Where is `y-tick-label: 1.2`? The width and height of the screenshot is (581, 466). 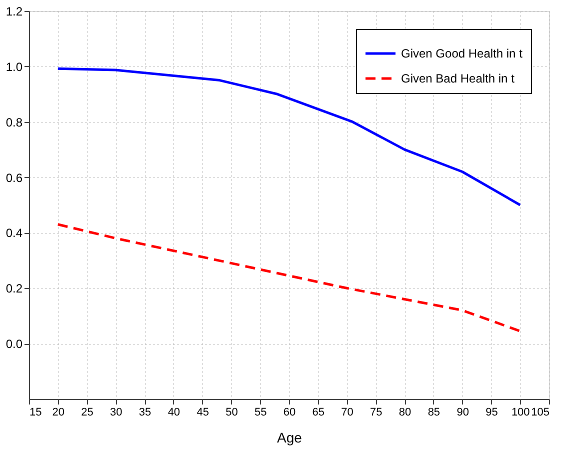
y-tick-label: 1.2 is located at coordinates (14, 11).